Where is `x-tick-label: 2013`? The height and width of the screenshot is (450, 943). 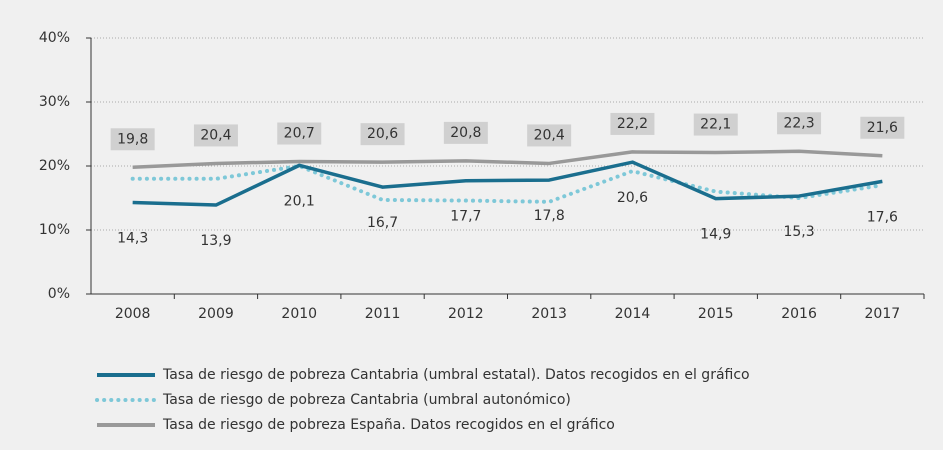 x-tick-label: 2013 is located at coordinates (549, 314).